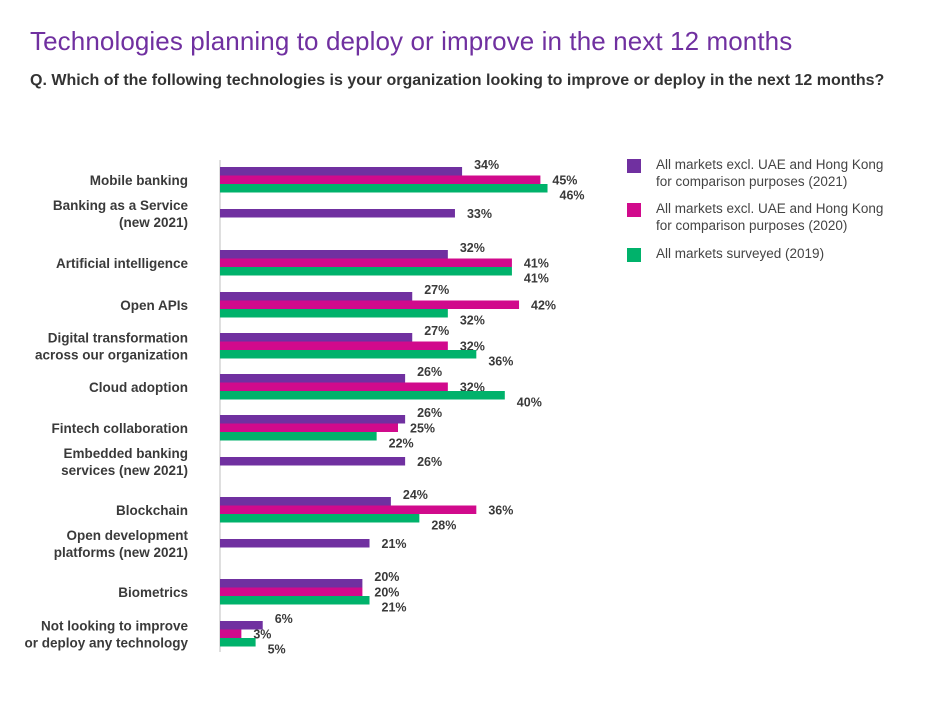 Image resolution: width=932 pixels, height=701 pixels. What do you see at coordinates (122, 263) in the screenshot?
I see `category-label: Artificial intelligence` at bounding box center [122, 263].